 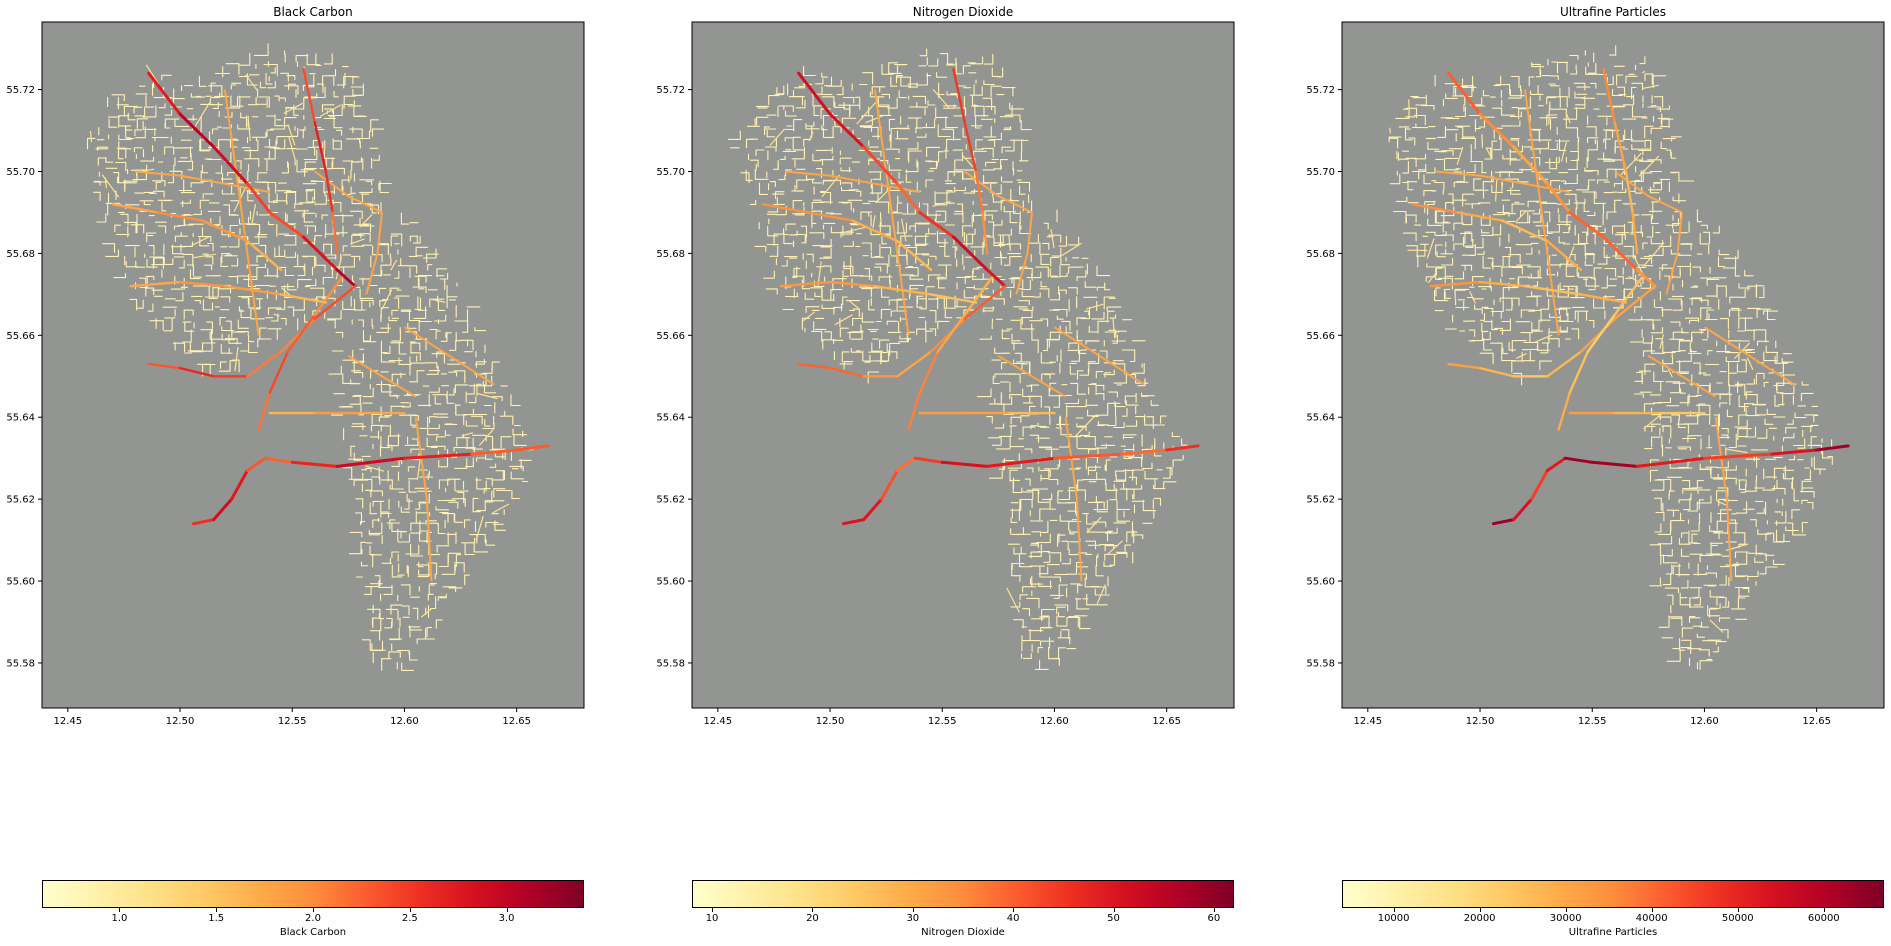 What do you see at coordinates (1013, 918) in the screenshot?
I see `colorbar-tick-label: 40` at bounding box center [1013, 918].